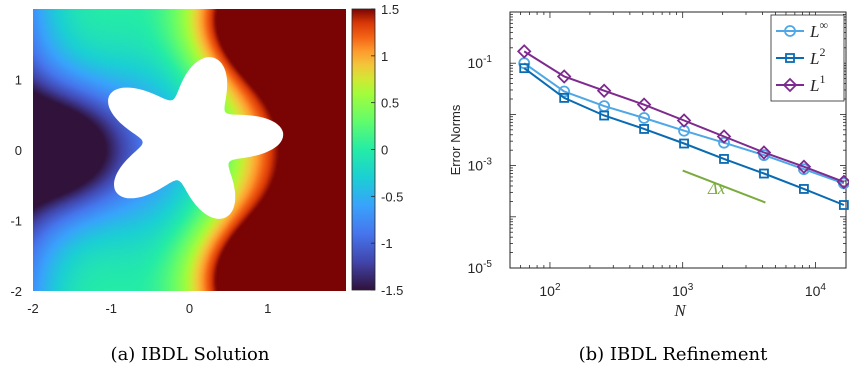  I want to click on colorbar-tick-label: 1, so click(384, 56).